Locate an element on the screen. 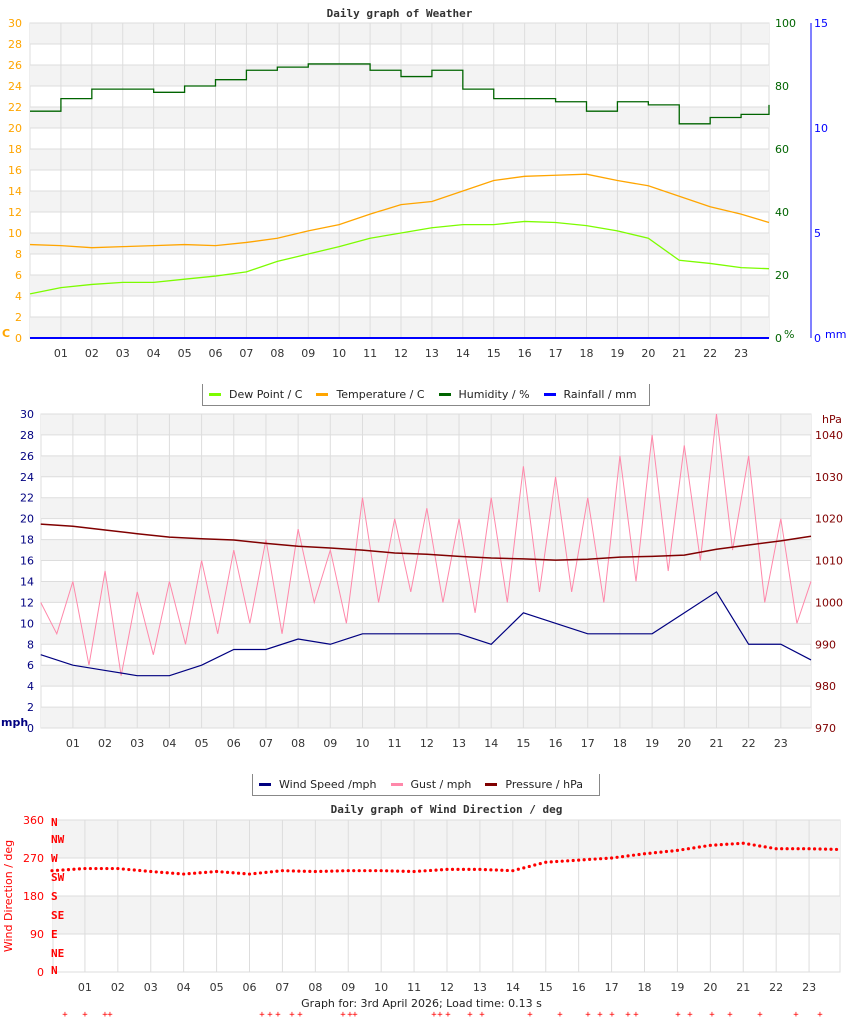 The width and height of the screenshot is (850, 1017). compass-label: SW is located at coordinates (58, 877).